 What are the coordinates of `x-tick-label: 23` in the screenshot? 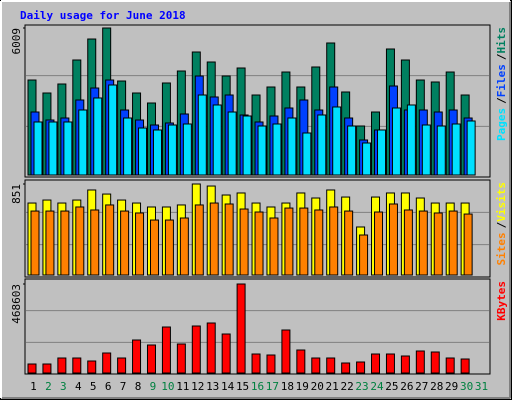 It's located at (361, 386).